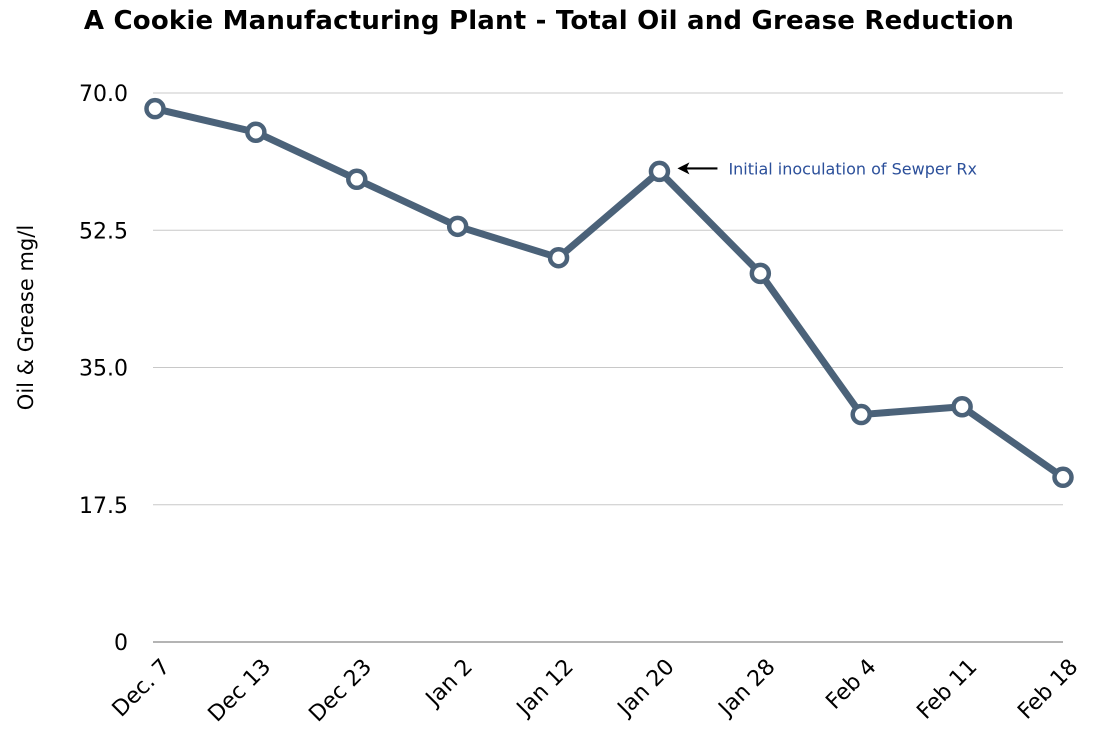  I want to click on y-tick-label: 0, so click(121, 643).